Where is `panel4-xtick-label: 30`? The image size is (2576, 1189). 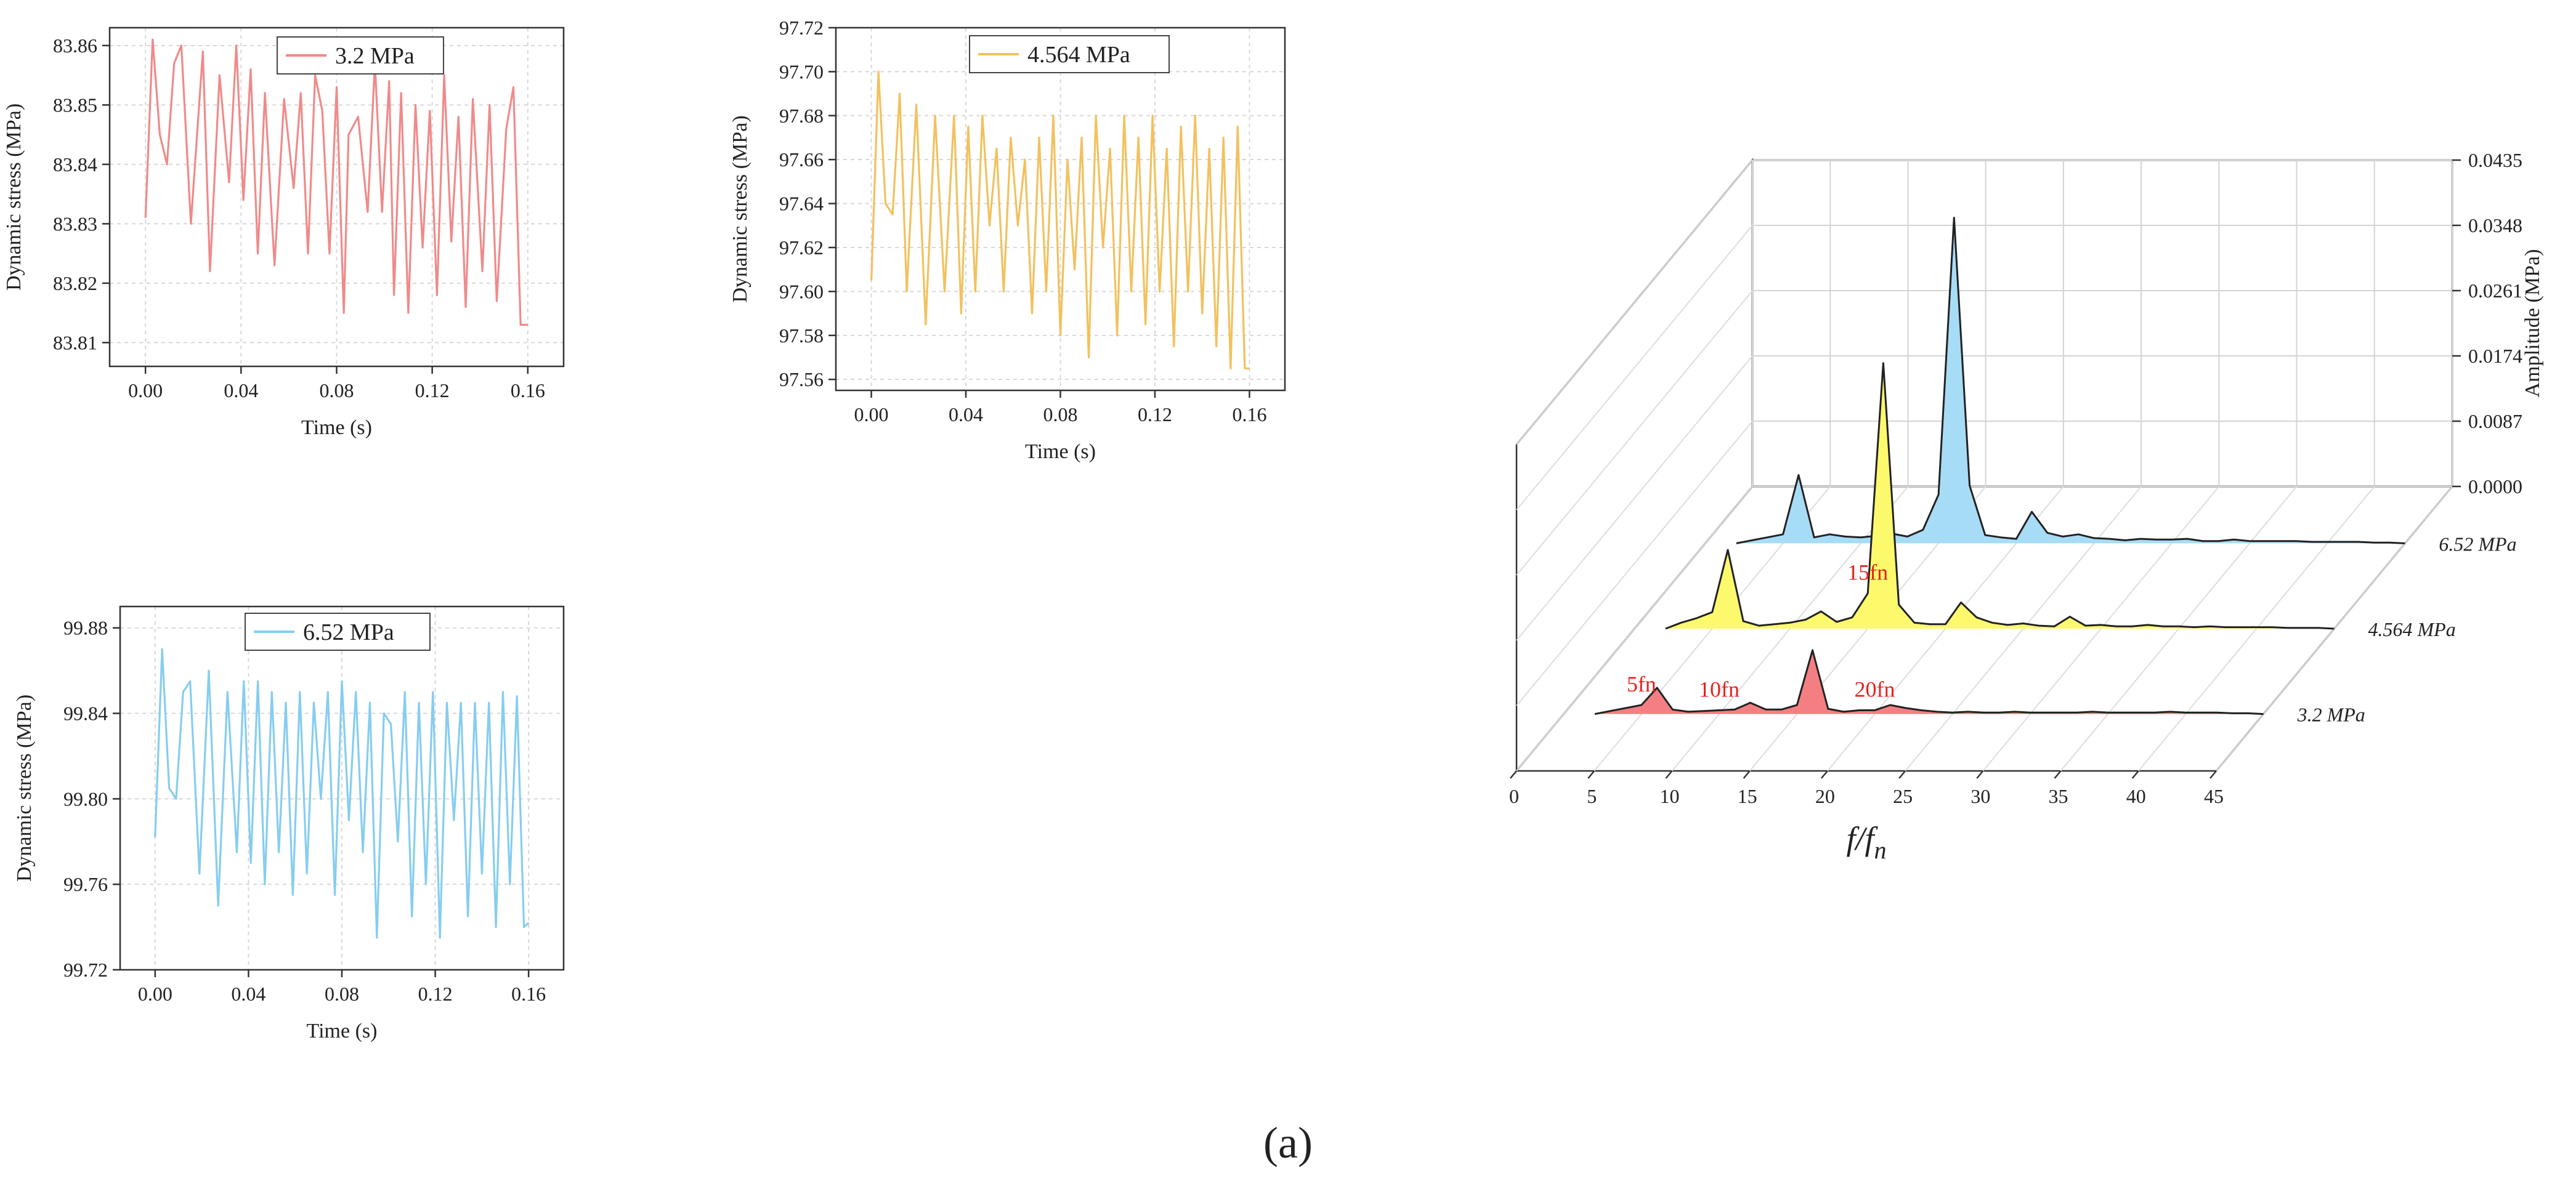 panel4-xtick-label: 30 is located at coordinates (1980, 796).